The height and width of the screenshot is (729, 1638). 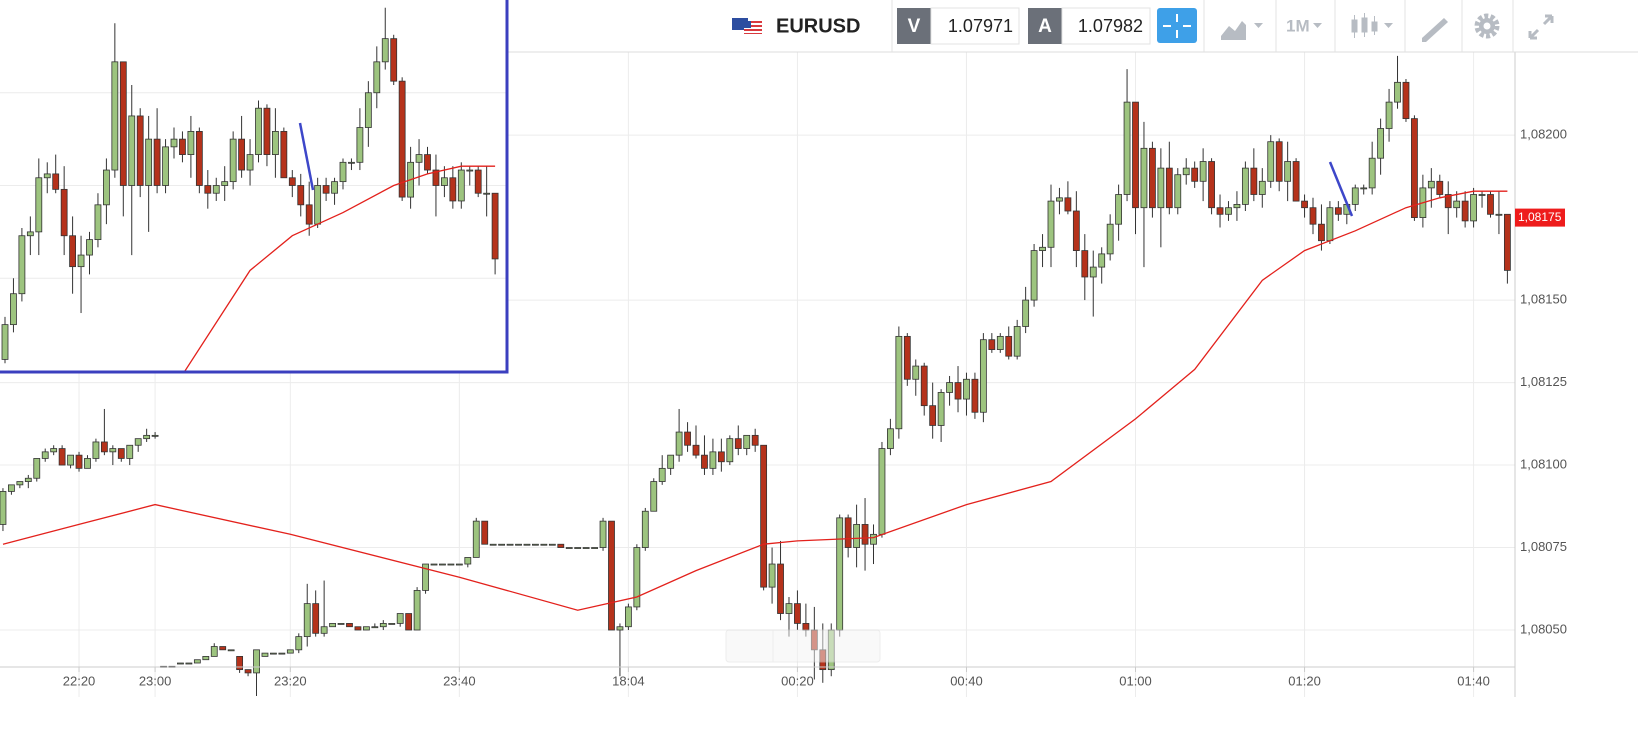 I want to click on scroll-widget, so click(x=803, y=646).